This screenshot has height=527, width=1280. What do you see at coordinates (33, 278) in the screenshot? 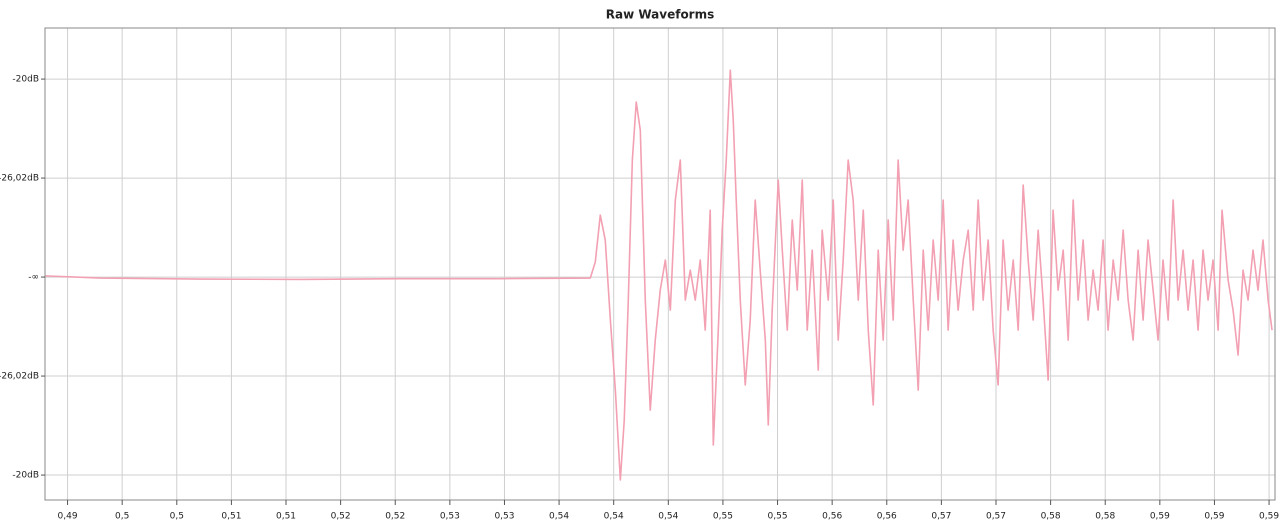
I see `y-tick-label: -∞` at bounding box center [33, 278].